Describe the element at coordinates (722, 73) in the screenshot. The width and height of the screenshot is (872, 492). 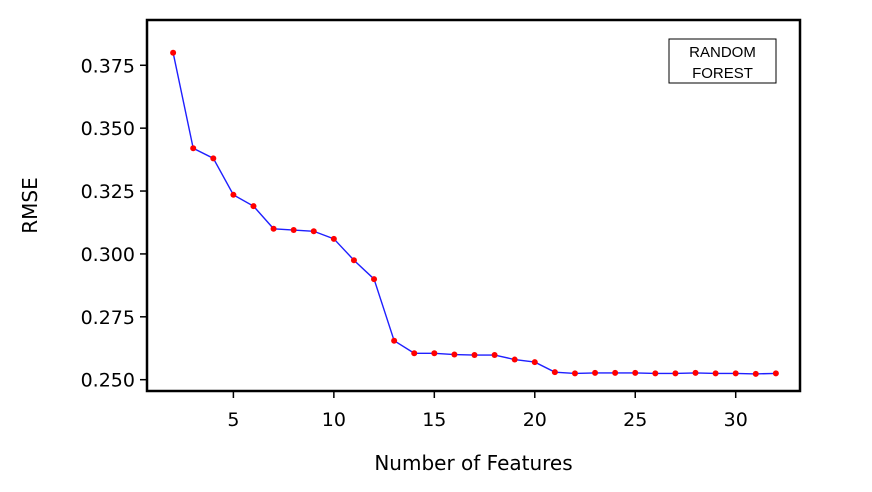
I see `annotation-line-2: FOREST` at that location.